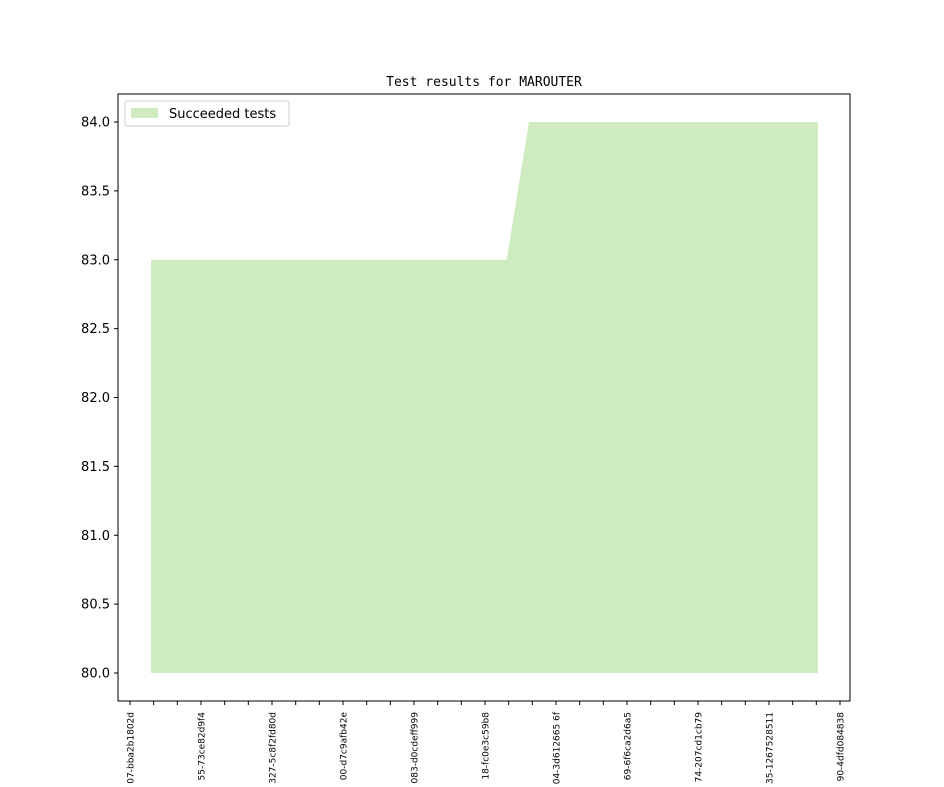  Describe the element at coordinates (95, 467) in the screenshot. I see `y-tick-label: 81.5` at that location.